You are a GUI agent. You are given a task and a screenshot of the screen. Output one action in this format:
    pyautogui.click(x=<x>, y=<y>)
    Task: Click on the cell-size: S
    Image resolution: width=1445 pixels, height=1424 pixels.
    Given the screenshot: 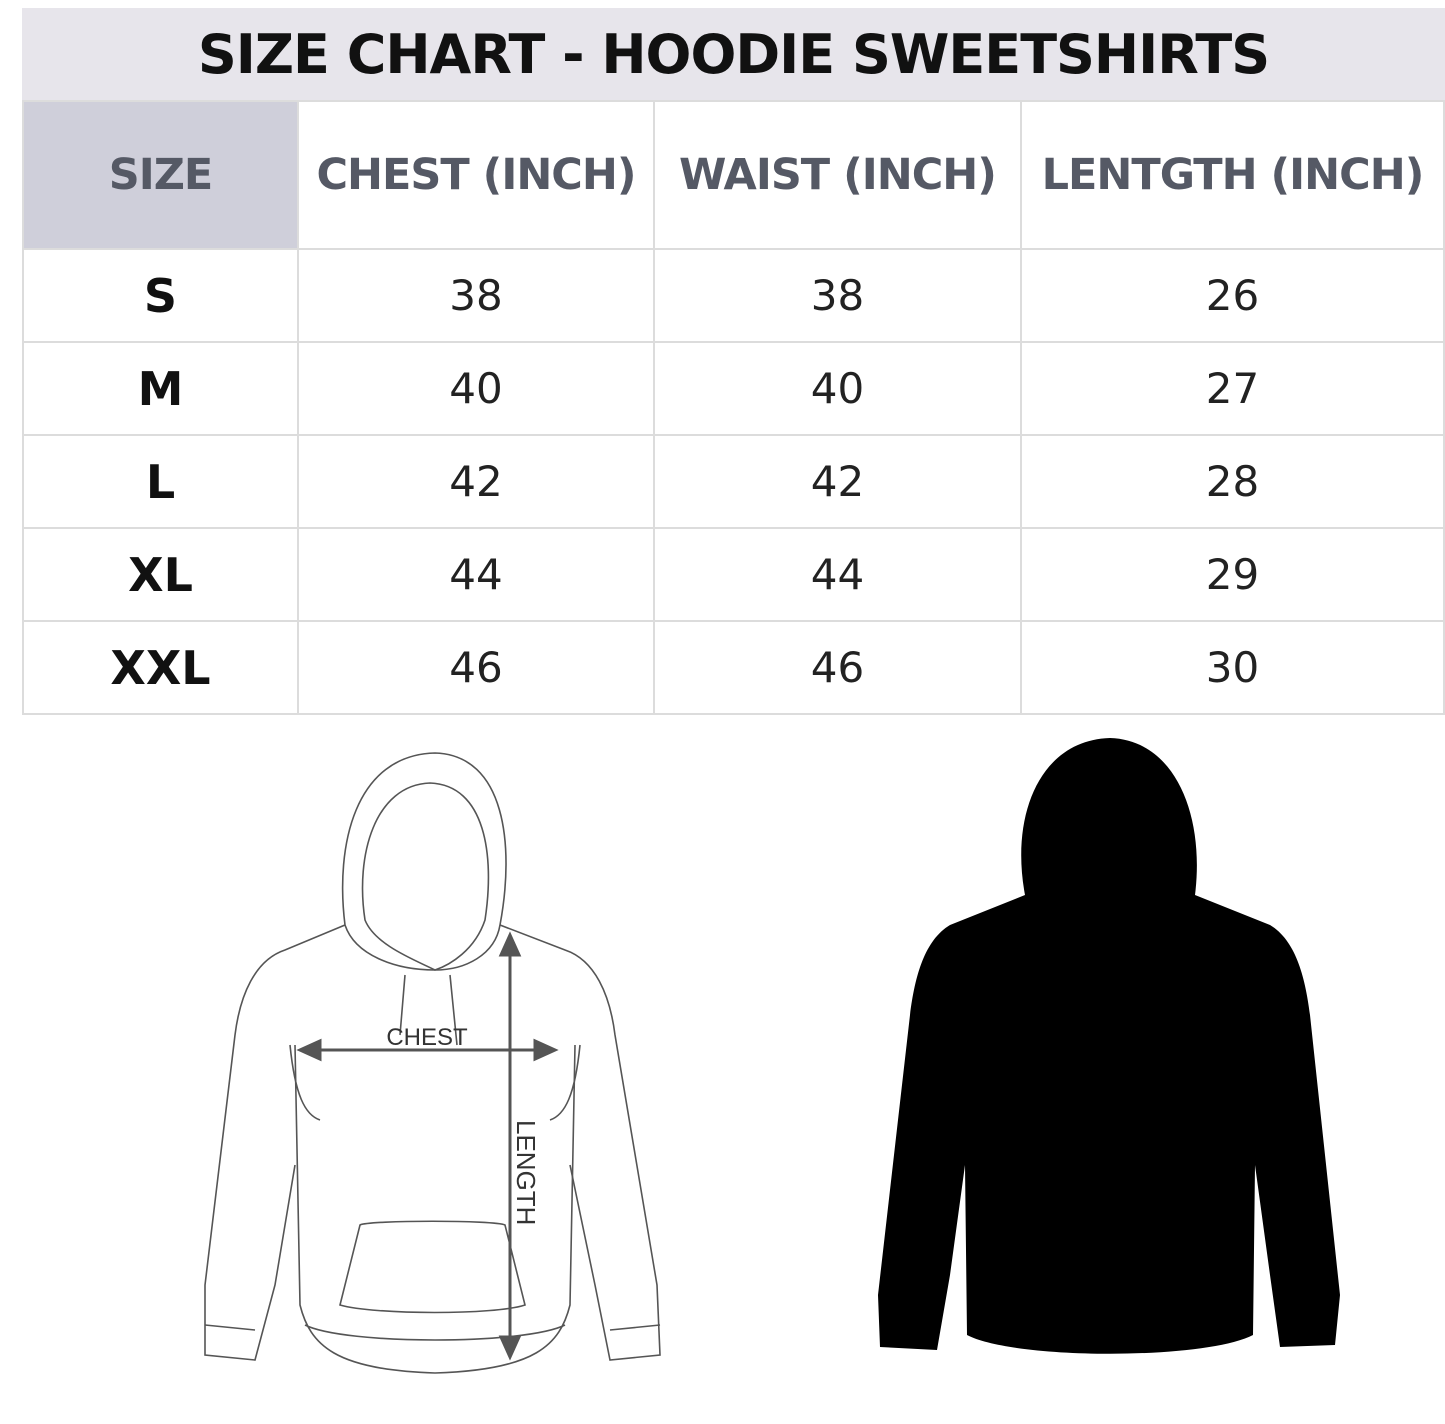 What is the action you would take?
    pyautogui.click(x=160, y=295)
    